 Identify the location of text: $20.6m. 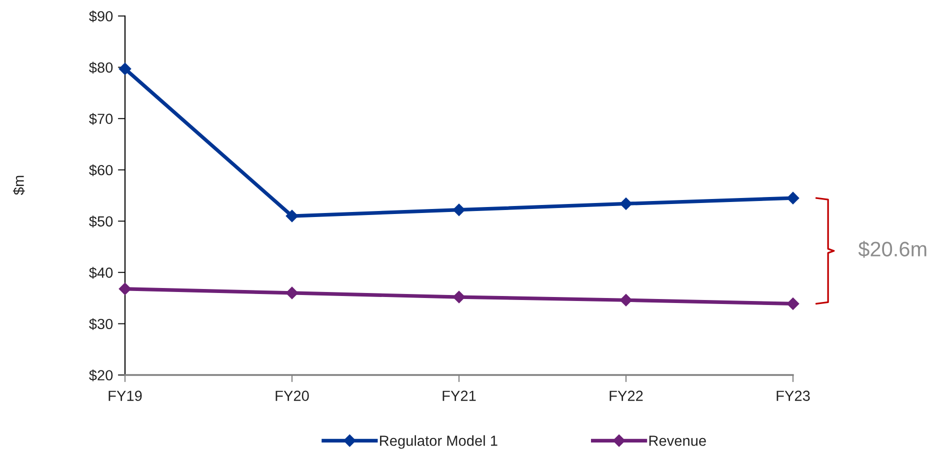
(892, 249).